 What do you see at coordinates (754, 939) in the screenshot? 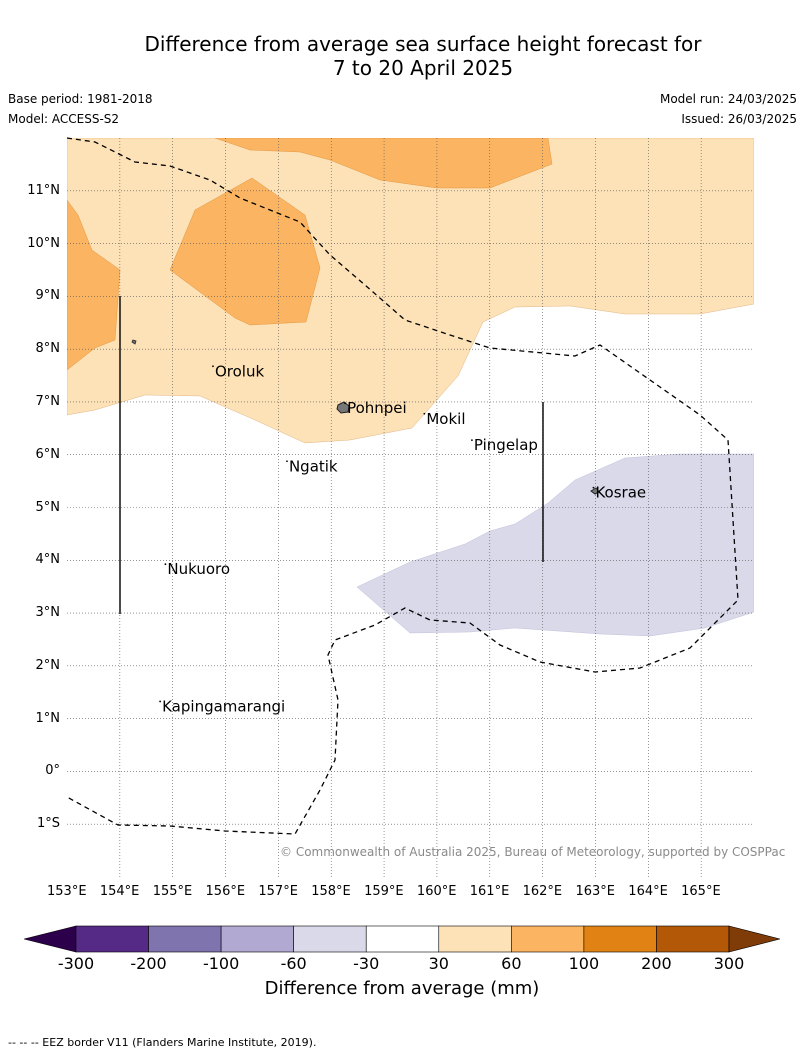
I see `colorbar-over-arrow` at bounding box center [754, 939].